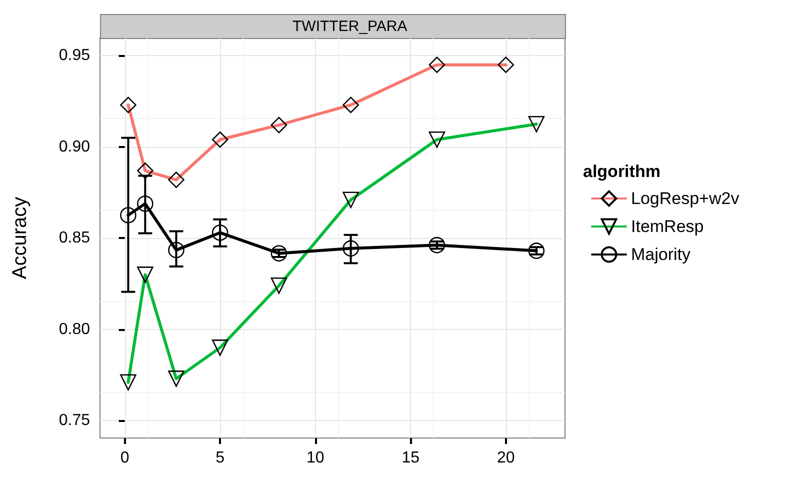  Describe the element at coordinates (411, 458) in the screenshot. I see `x-tick-label: 15` at that location.